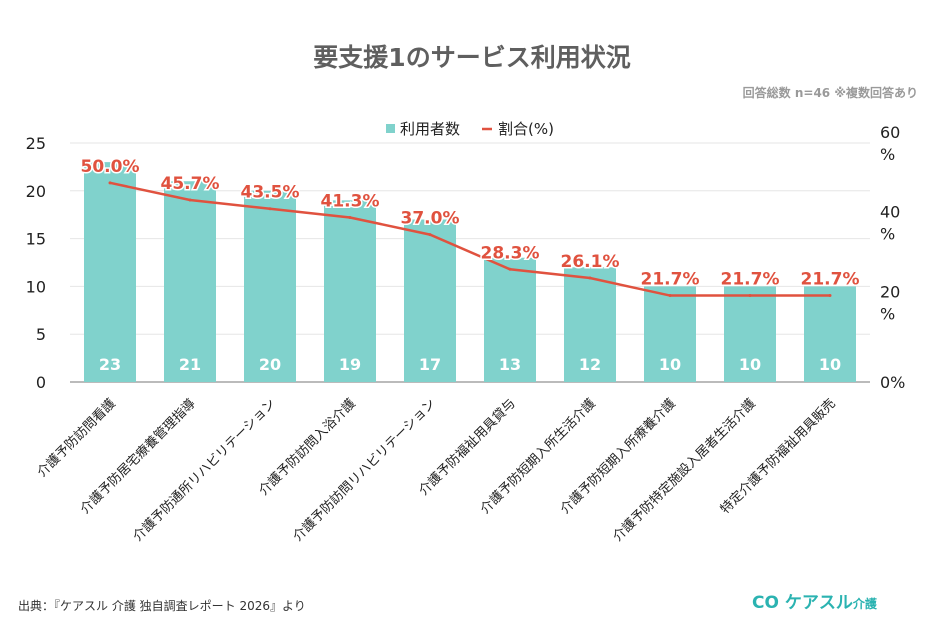 This screenshot has height=627, width=944. I want to click on bar-value-label: 20, so click(270, 364).